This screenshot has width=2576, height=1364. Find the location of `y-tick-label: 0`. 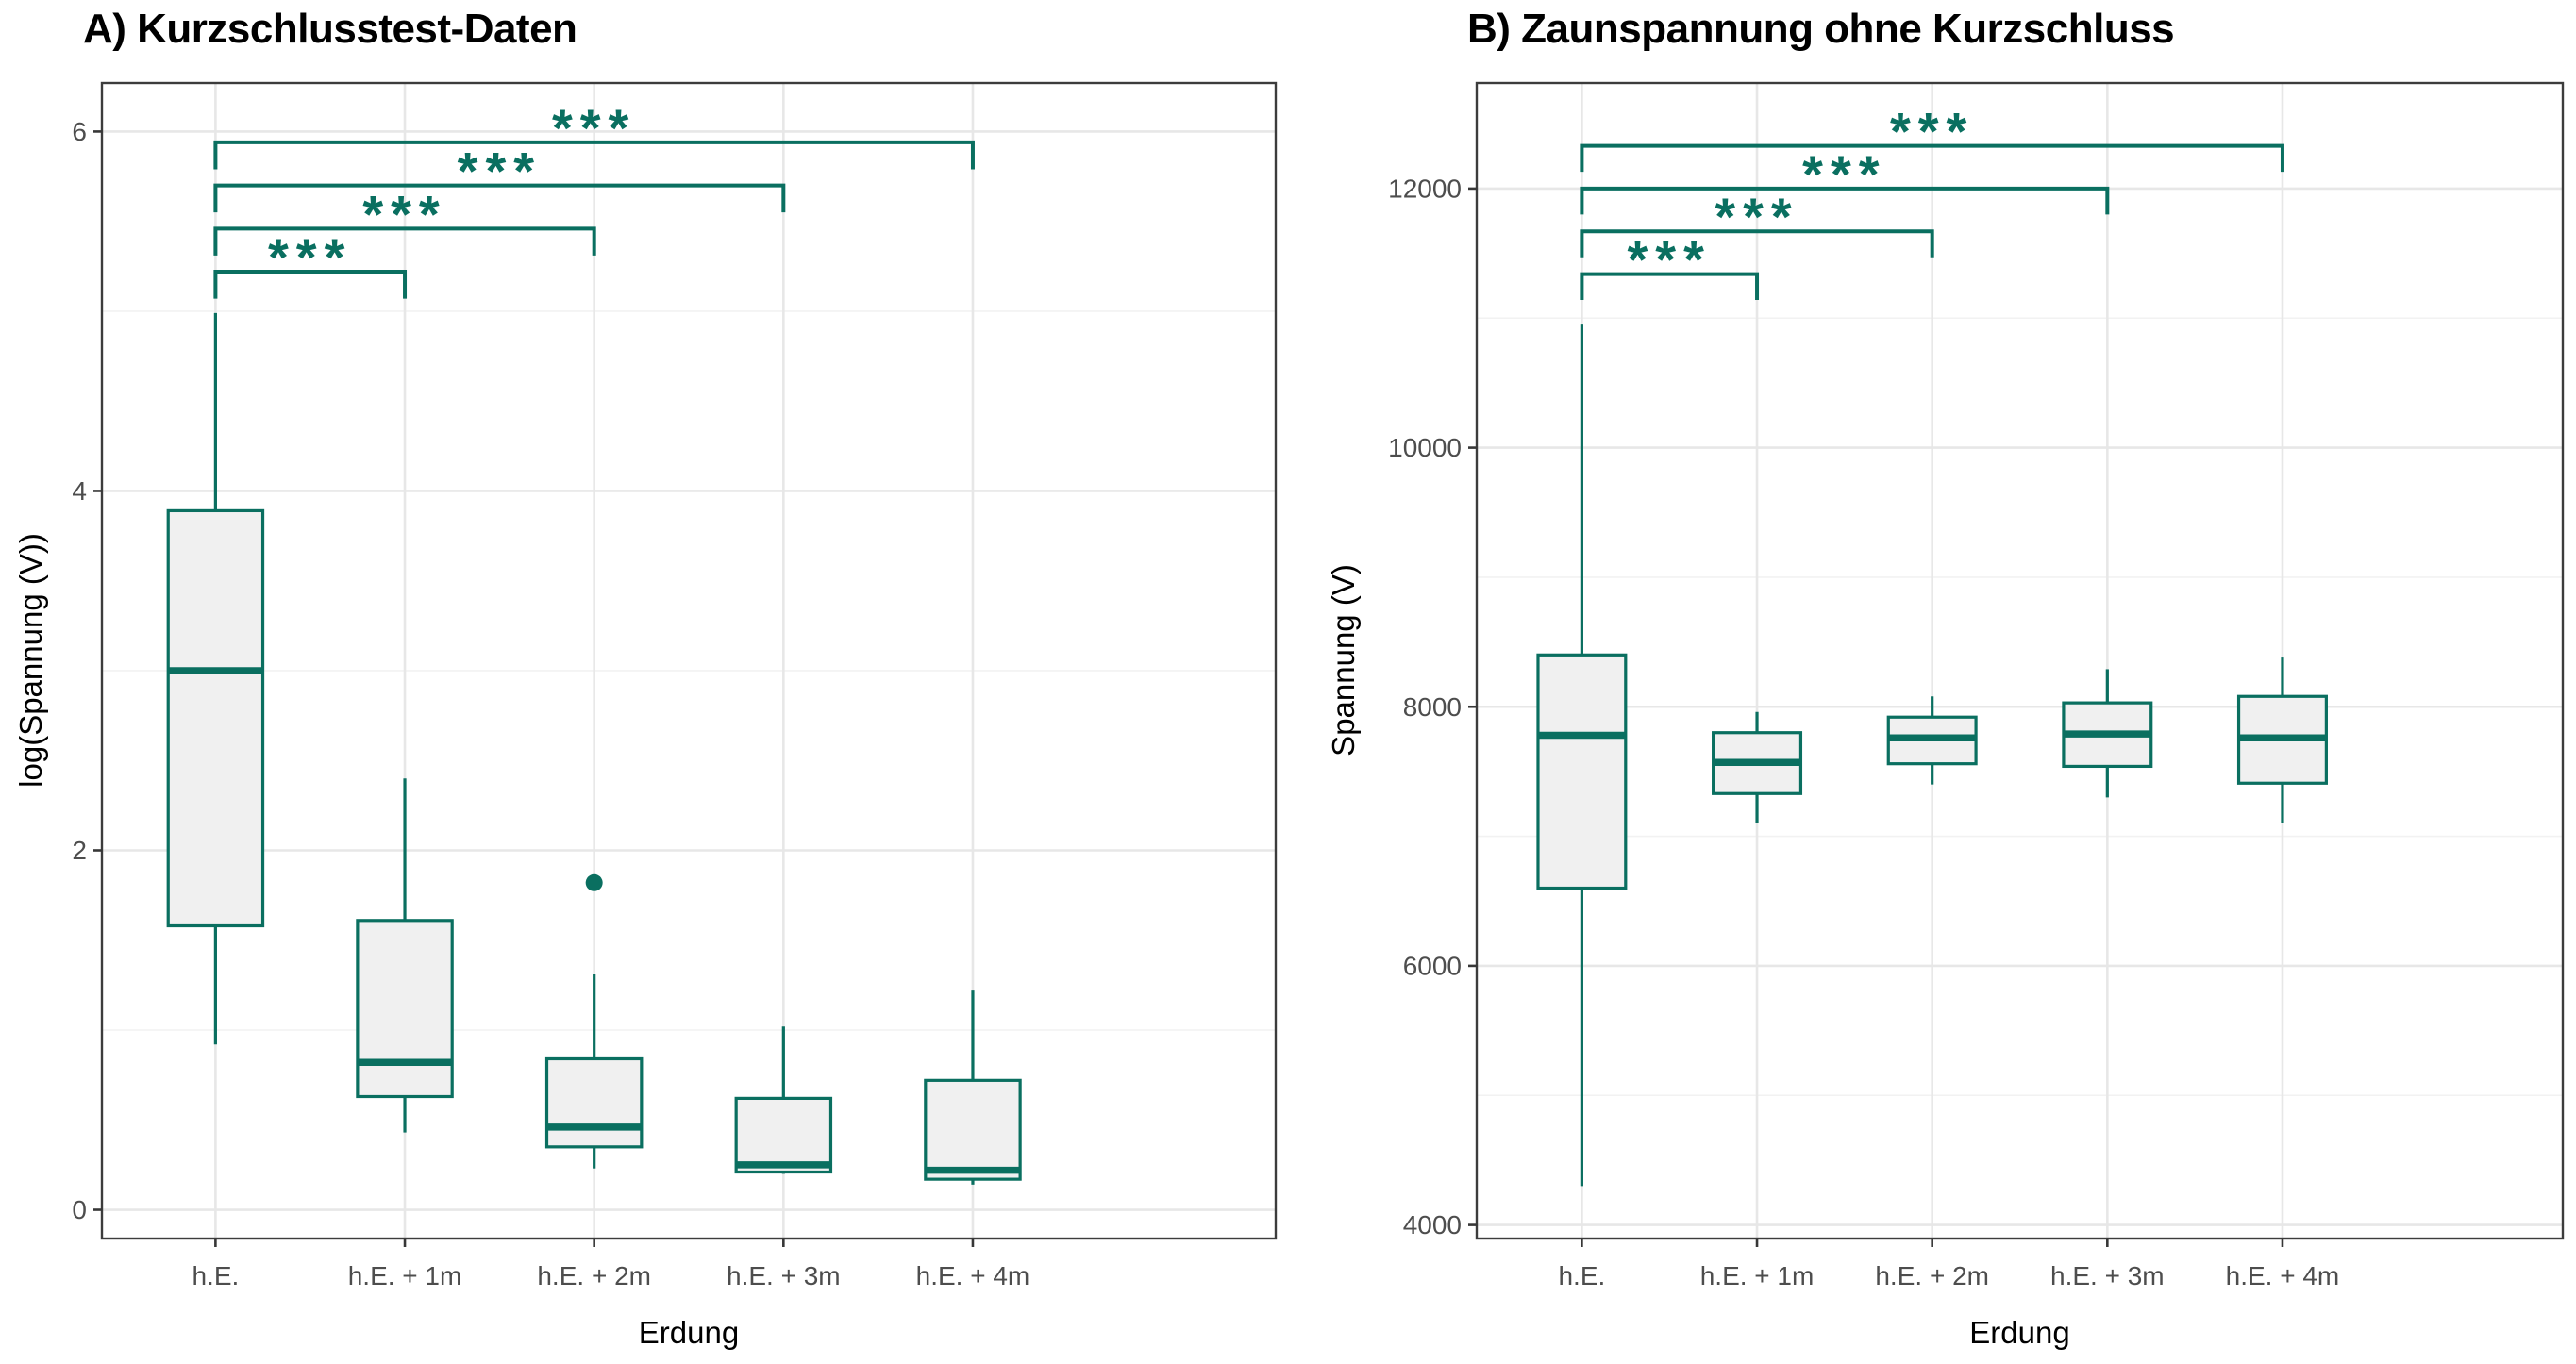

y-tick-label: 0 is located at coordinates (79, 1209).